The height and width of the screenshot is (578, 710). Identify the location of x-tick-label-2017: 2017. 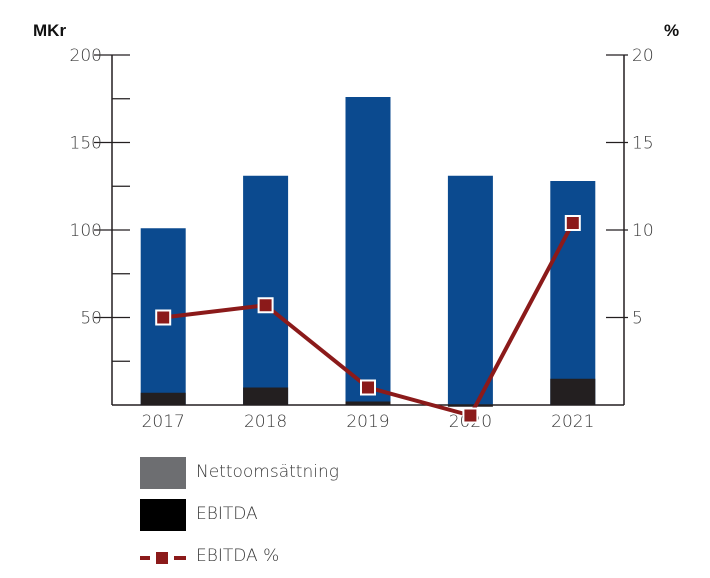
(163, 422).